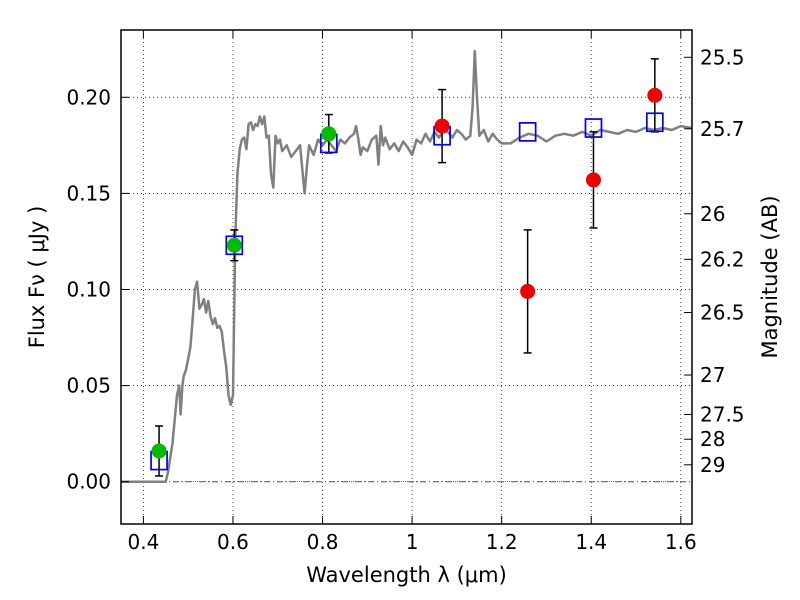 The width and height of the screenshot is (800, 600). Describe the element at coordinates (88, 193) in the screenshot. I see `y-tick-label: 0.15` at that location.